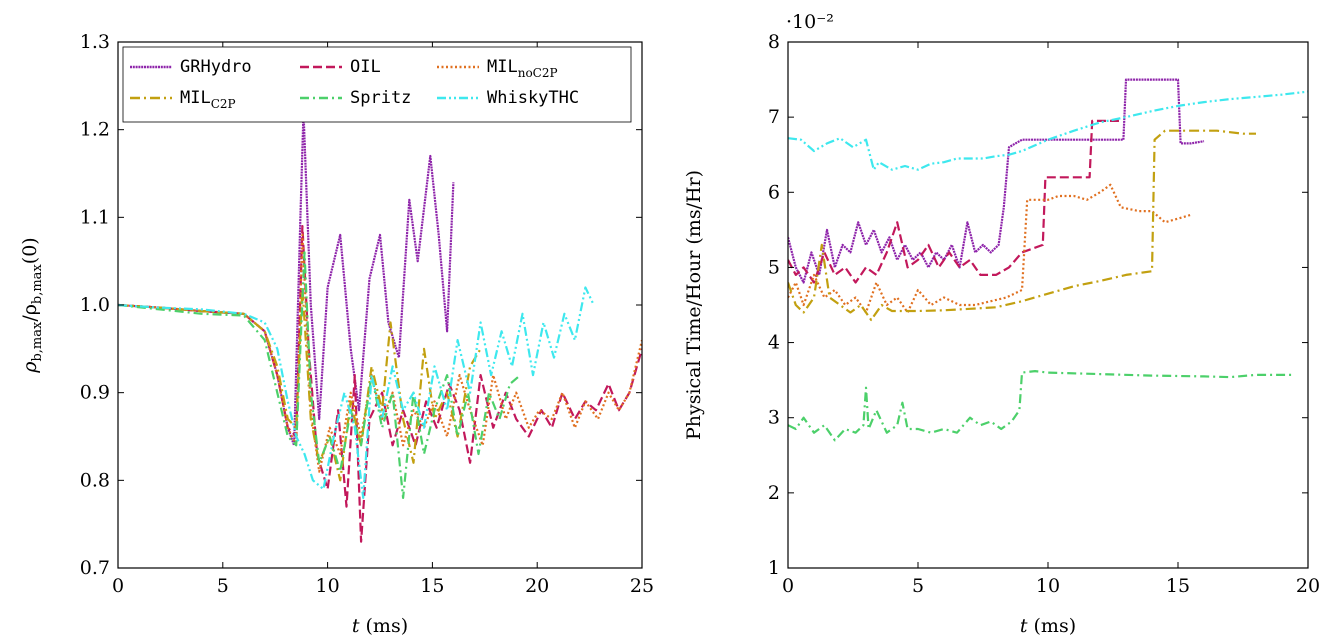 The height and width of the screenshot is (639, 1335). What do you see at coordinates (642, 586) in the screenshot?
I see `x-tick-label: 25` at bounding box center [642, 586].